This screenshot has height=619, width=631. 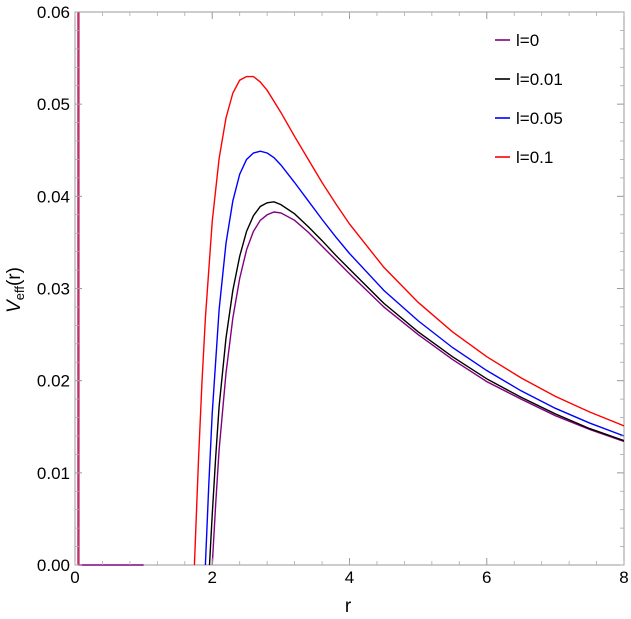 I want to click on legend-label: l=0.01, so click(x=539, y=79).